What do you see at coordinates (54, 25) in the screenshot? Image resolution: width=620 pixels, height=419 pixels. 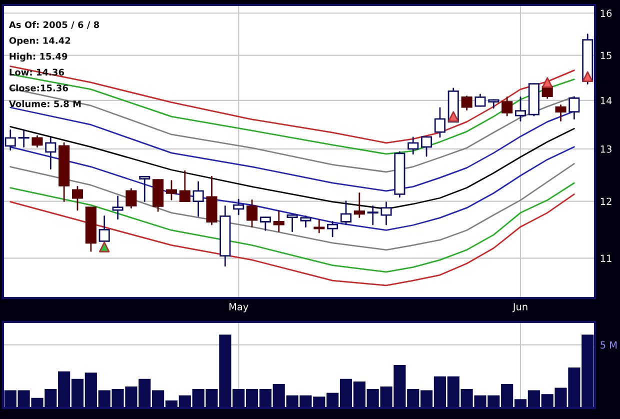 I see `annotation: As Of: 2005 / 6 / 8` at bounding box center [54, 25].